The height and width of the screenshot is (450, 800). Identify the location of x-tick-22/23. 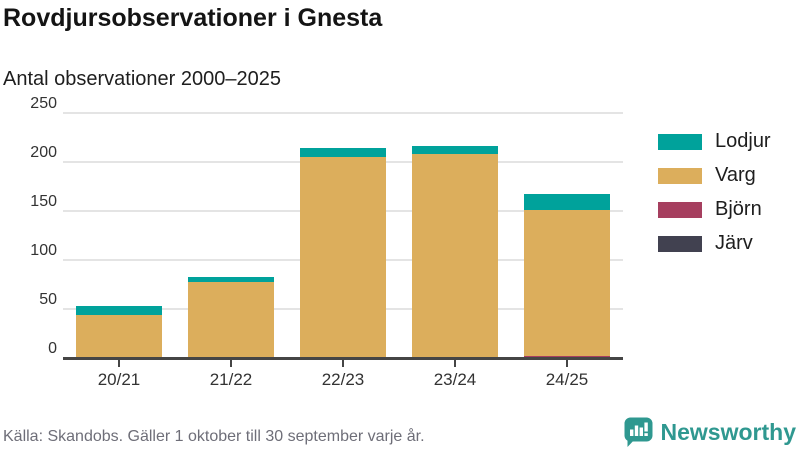
(343, 363).